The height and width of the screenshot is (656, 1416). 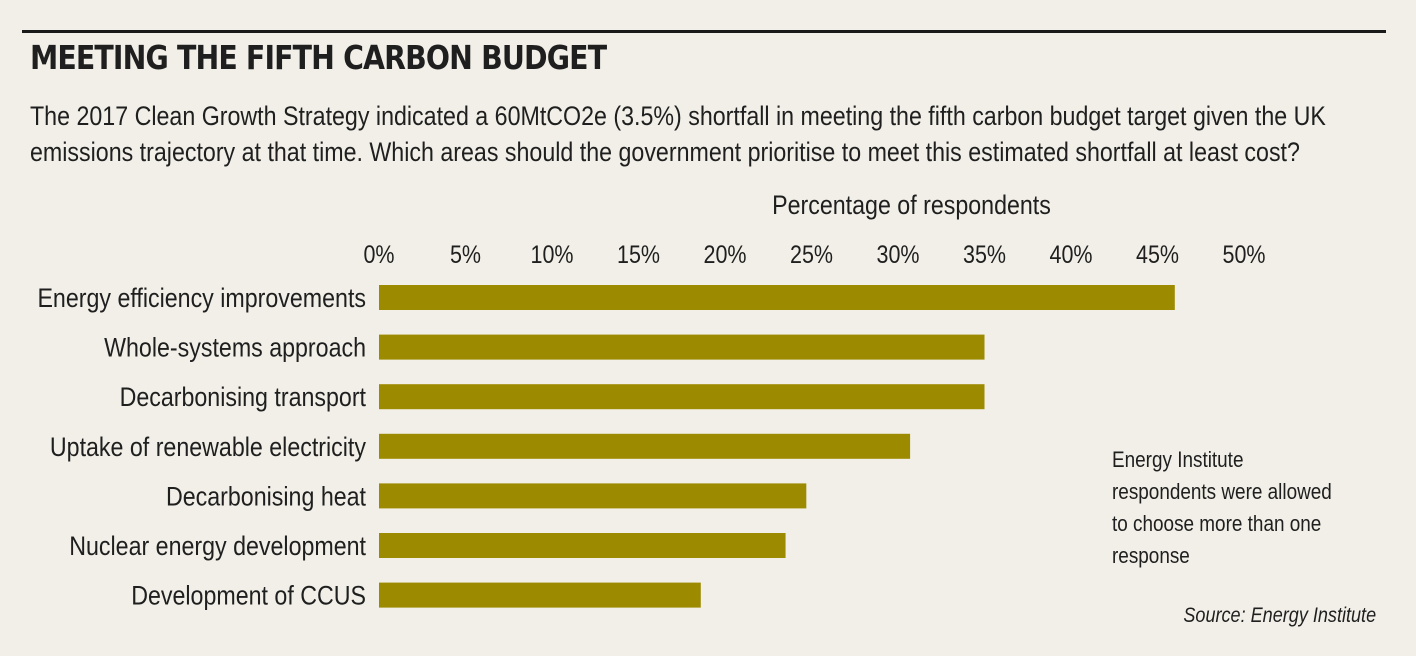 I want to click on x-axis-label: Percentage of respondents, so click(x=911, y=205).